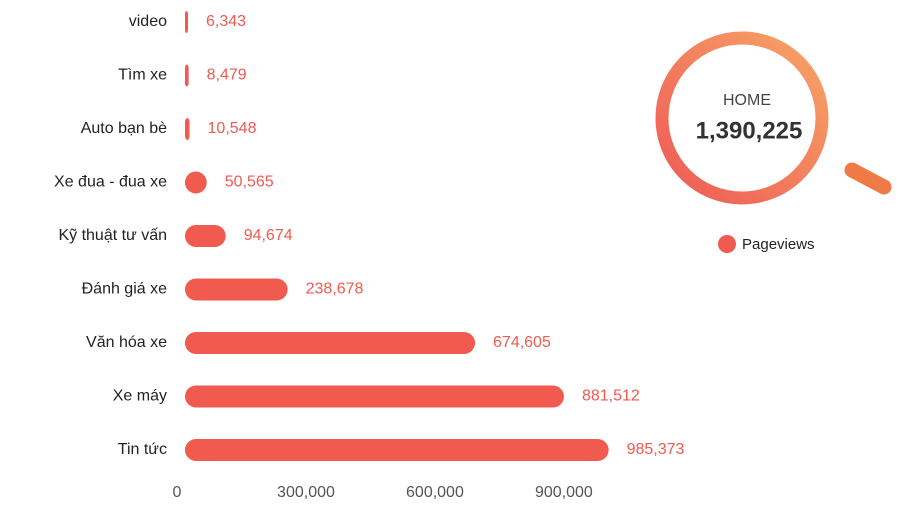 This screenshot has width=919, height=518. Describe the element at coordinates (435, 492) in the screenshot. I see `x-tick-label: 600,000` at that location.